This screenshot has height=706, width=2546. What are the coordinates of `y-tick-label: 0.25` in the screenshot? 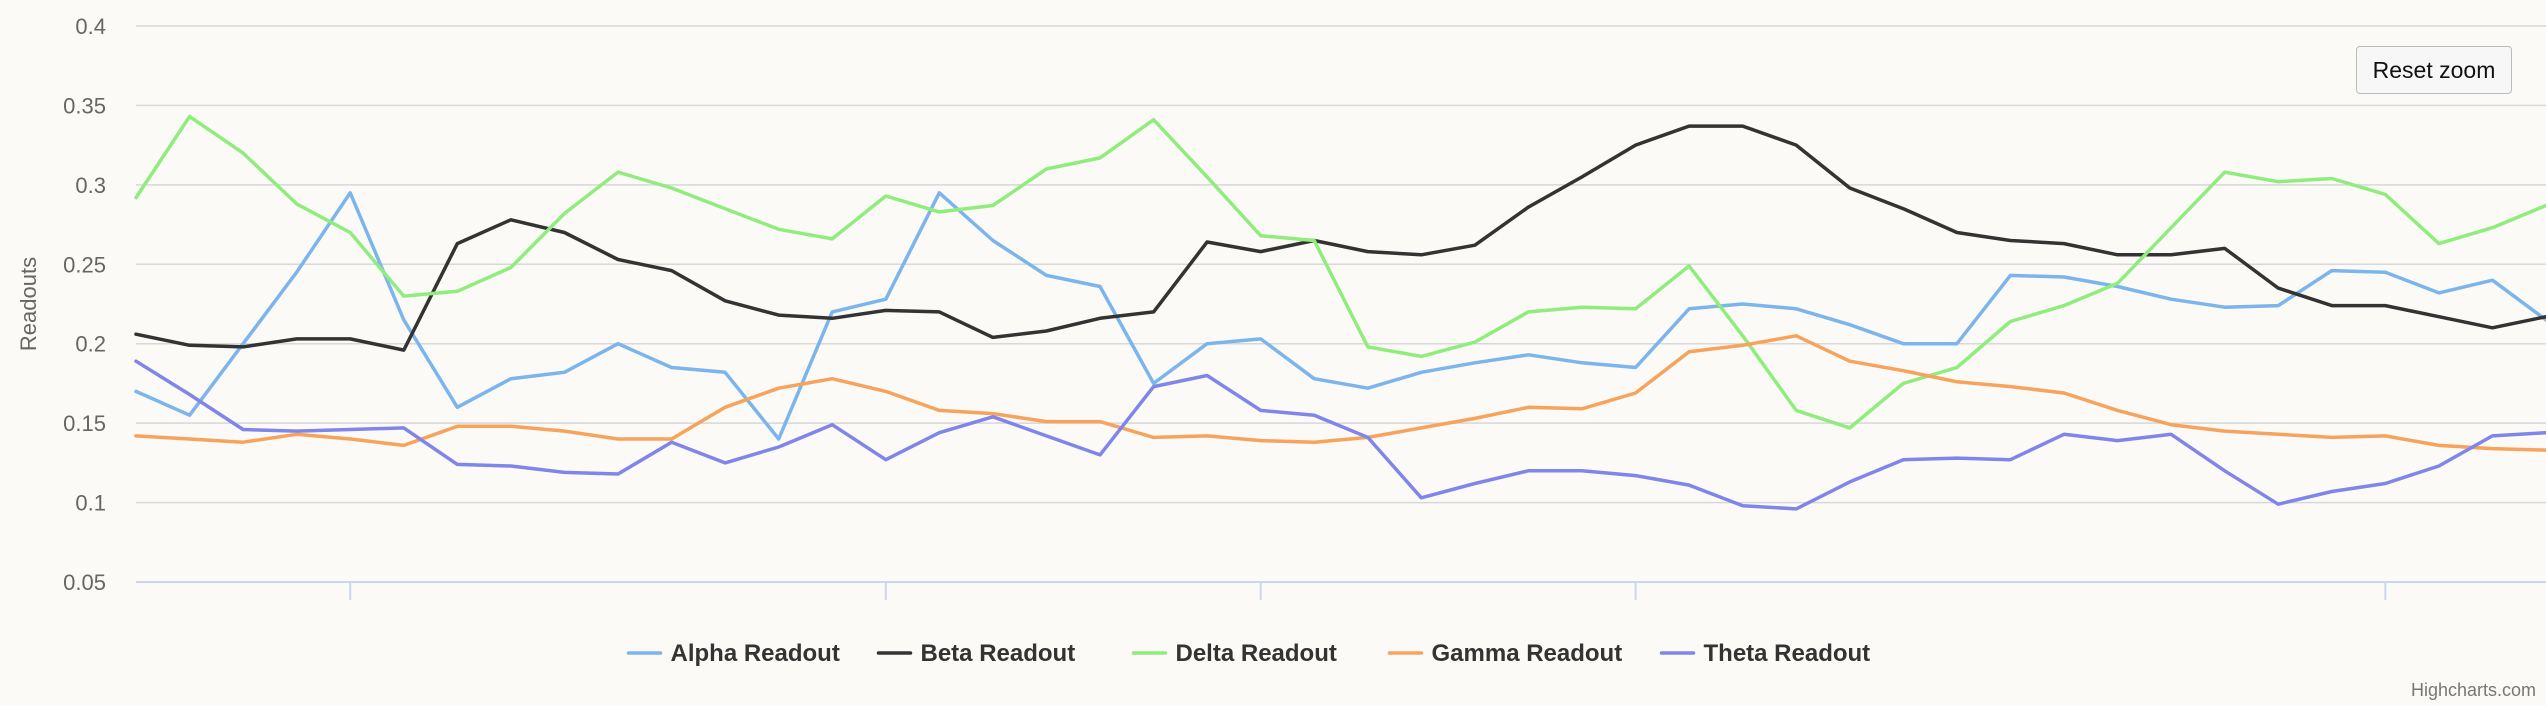 It's located at (84, 264).